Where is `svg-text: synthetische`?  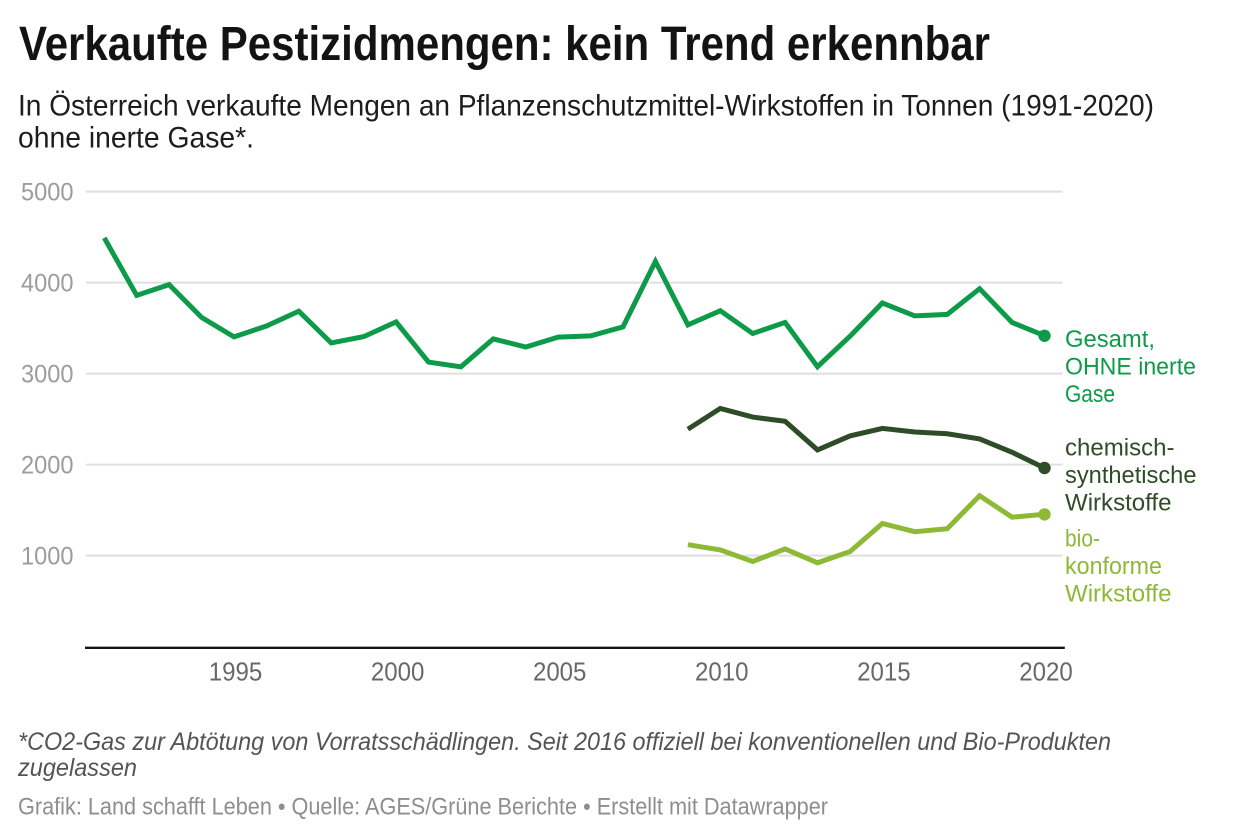
svg-text: synthetische is located at coordinates (1131, 475).